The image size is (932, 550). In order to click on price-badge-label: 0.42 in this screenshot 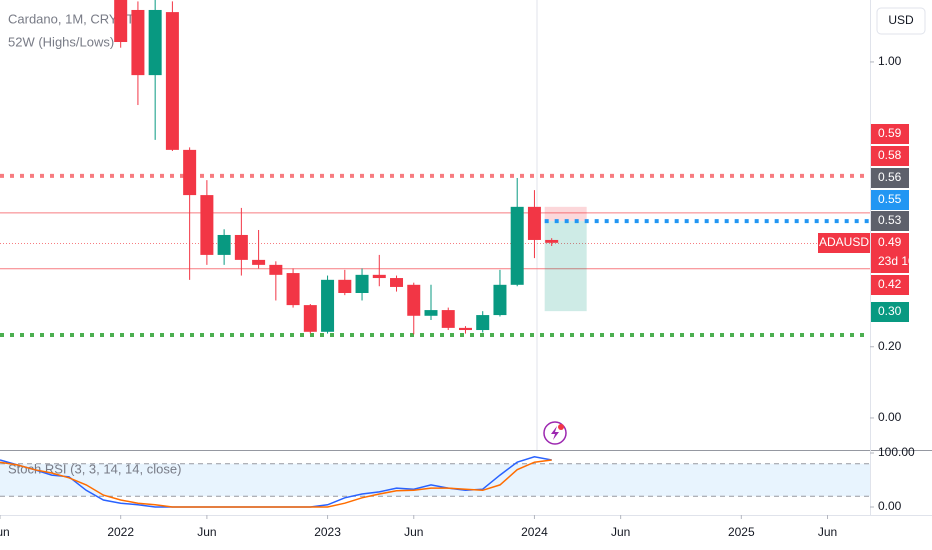, I will do `click(890, 284)`.